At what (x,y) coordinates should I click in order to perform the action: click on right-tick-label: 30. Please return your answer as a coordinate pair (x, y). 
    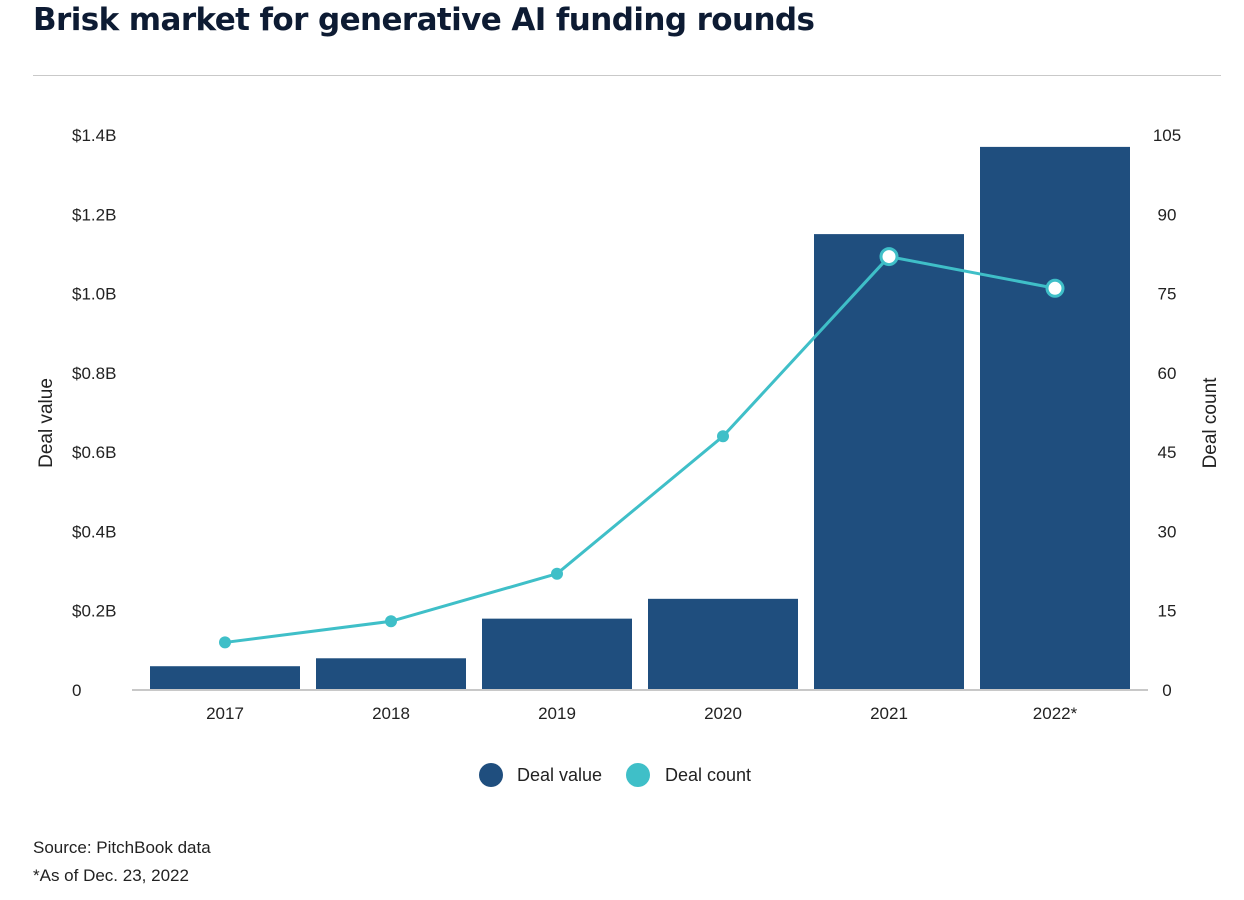
    Looking at the image, I should click on (1167, 531).